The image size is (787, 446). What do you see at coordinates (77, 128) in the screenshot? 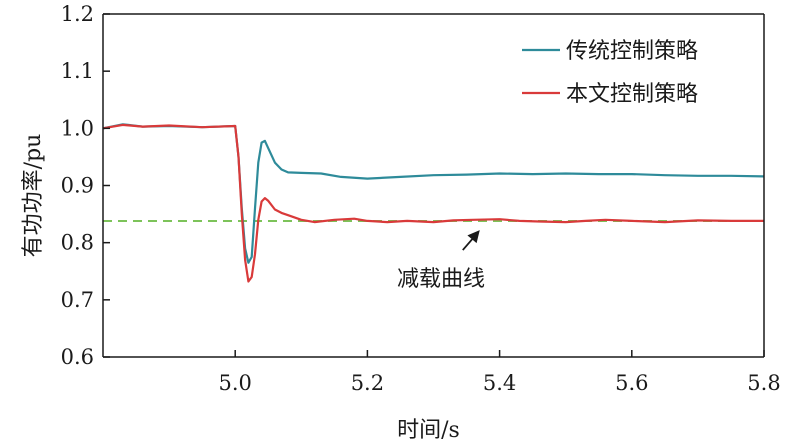
I see `y-tick-label: 1.0` at bounding box center [77, 128].